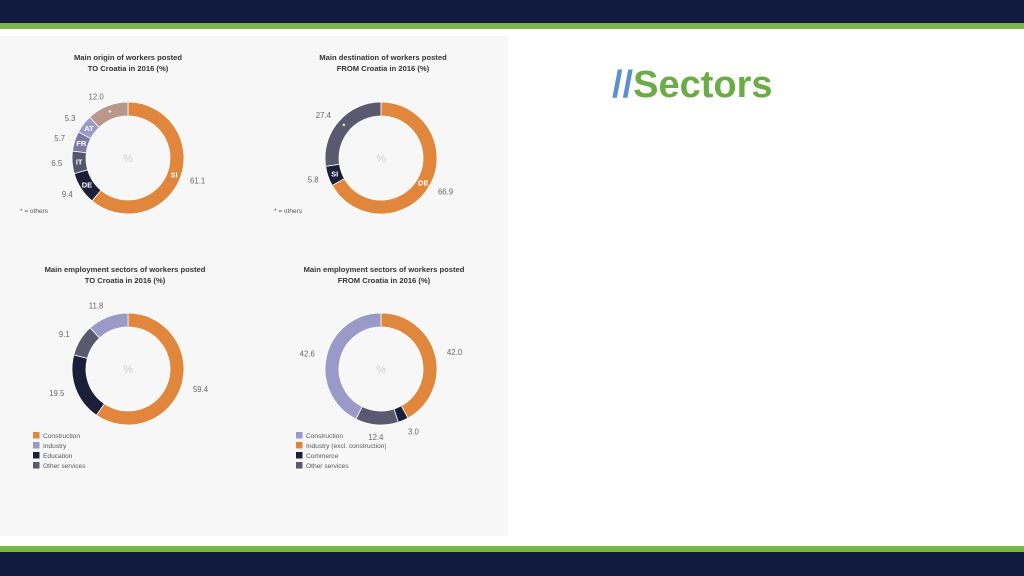 This screenshot has height=576, width=1024. I want to click on slice-value: 66.9, so click(445, 191).